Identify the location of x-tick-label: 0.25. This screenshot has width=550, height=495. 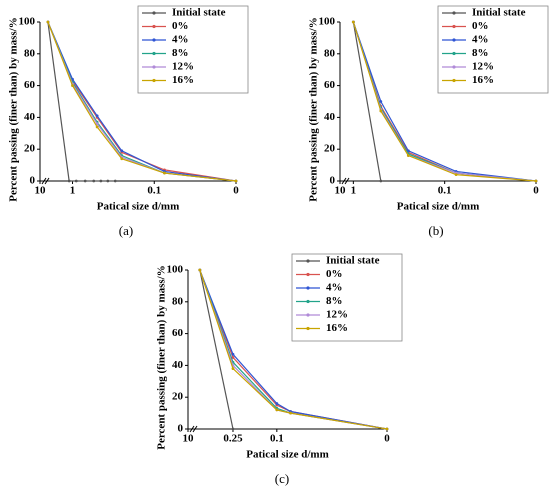
(233, 439).